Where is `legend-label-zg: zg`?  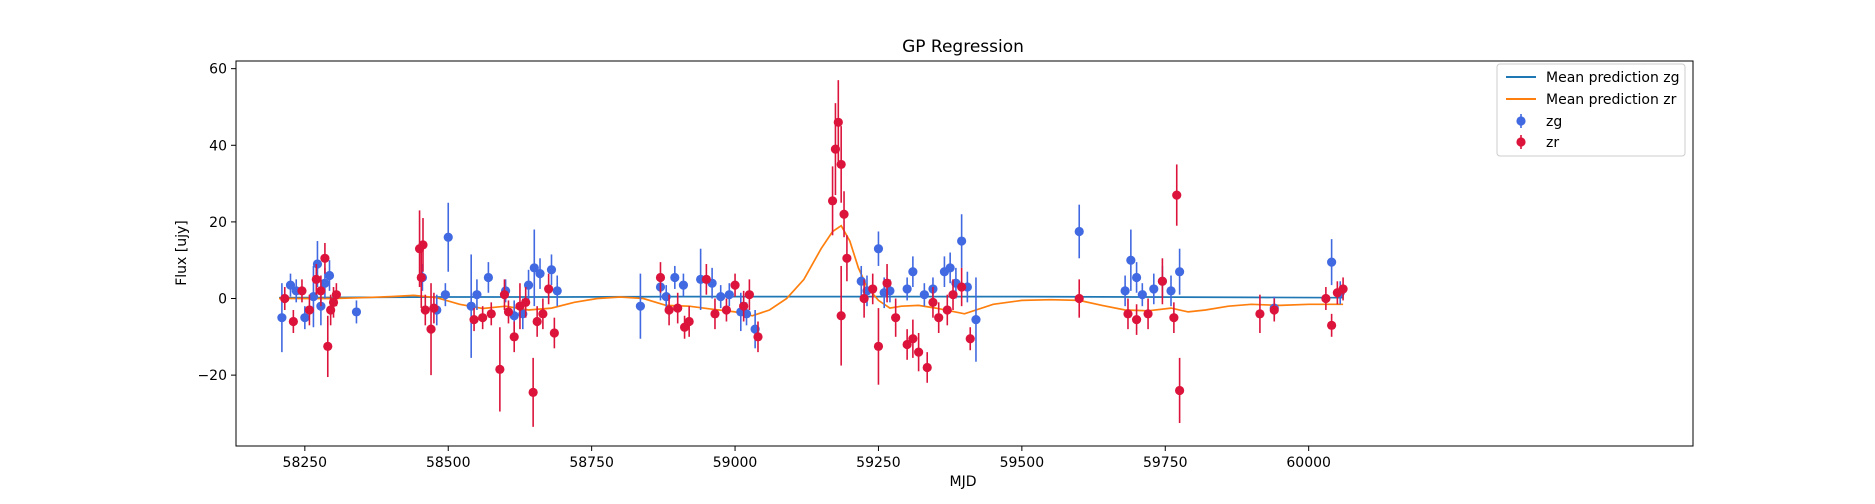
legend-label-zg: zg is located at coordinates (1554, 122).